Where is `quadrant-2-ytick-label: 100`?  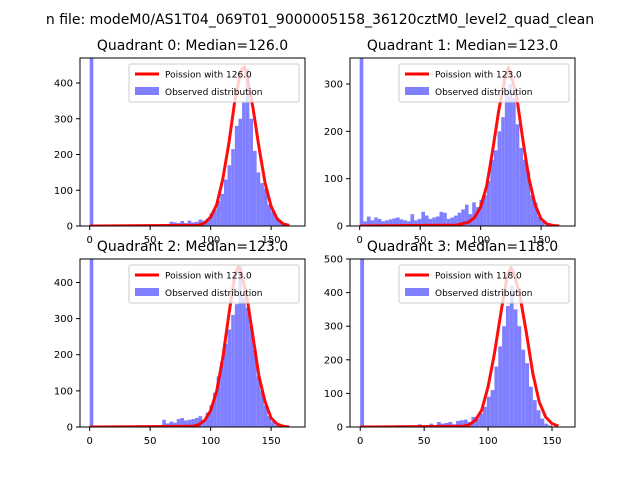
quadrant-2-ytick-label: 100 is located at coordinates (63, 391).